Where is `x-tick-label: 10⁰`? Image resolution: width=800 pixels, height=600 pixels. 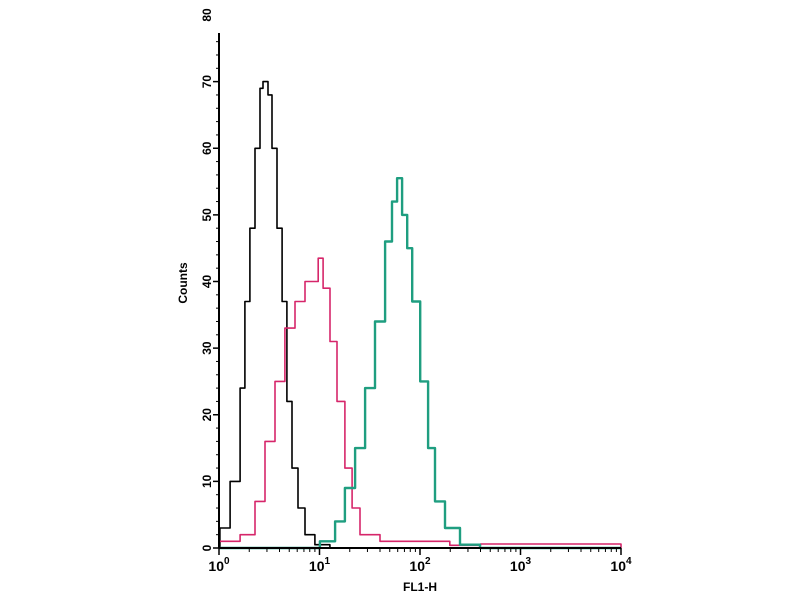 x-tick-label: 10⁰ is located at coordinates (219, 565).